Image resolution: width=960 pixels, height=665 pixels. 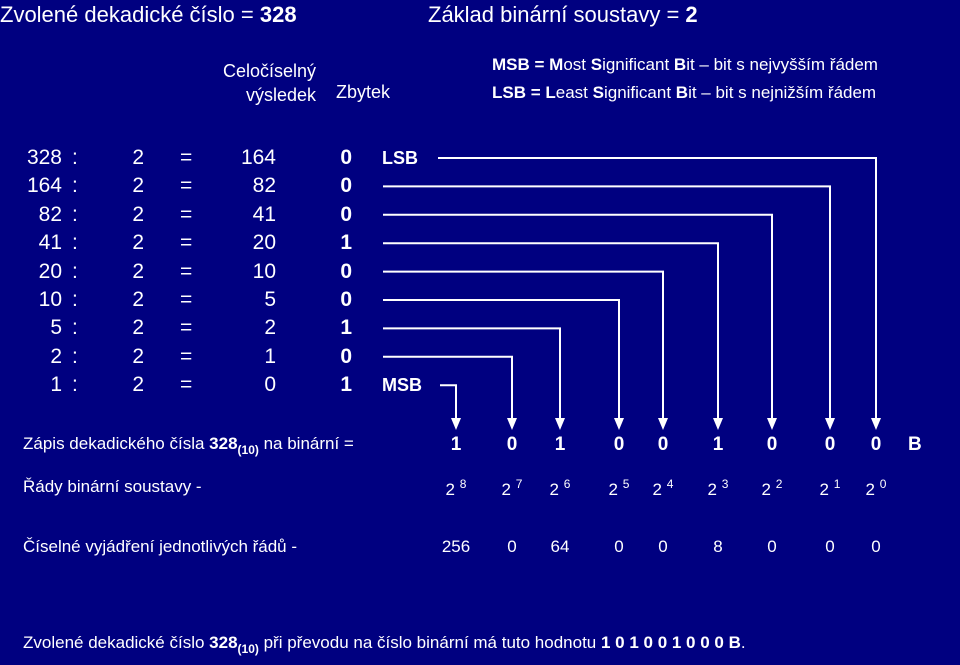 I want to click on title-base-label: Základ binární soustavy =, so click(x=557, y=14).